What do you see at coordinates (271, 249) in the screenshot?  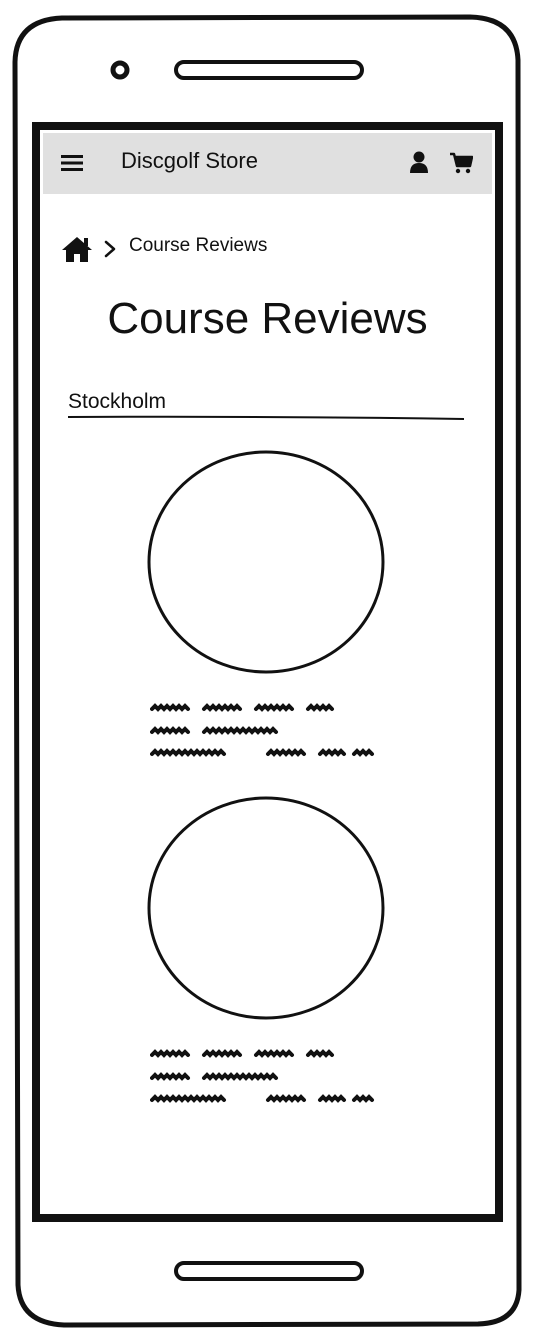 I see `breadcrumb: Course Reviews` at bounding box center [271, 249].